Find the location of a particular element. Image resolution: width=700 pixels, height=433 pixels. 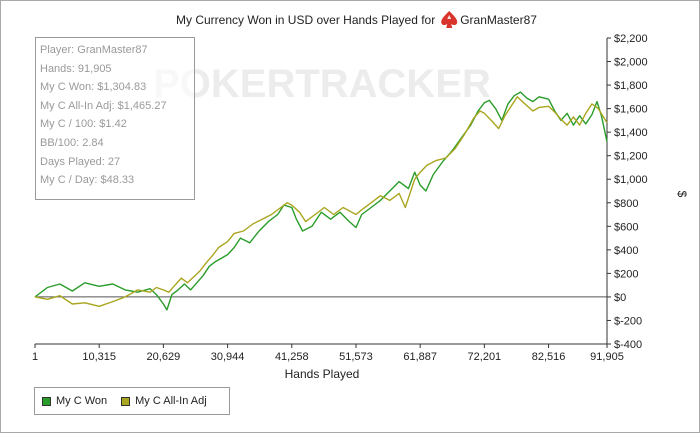

legend-item-all-in-adj: My C All-In Adj is located at coordinates (164, 401).